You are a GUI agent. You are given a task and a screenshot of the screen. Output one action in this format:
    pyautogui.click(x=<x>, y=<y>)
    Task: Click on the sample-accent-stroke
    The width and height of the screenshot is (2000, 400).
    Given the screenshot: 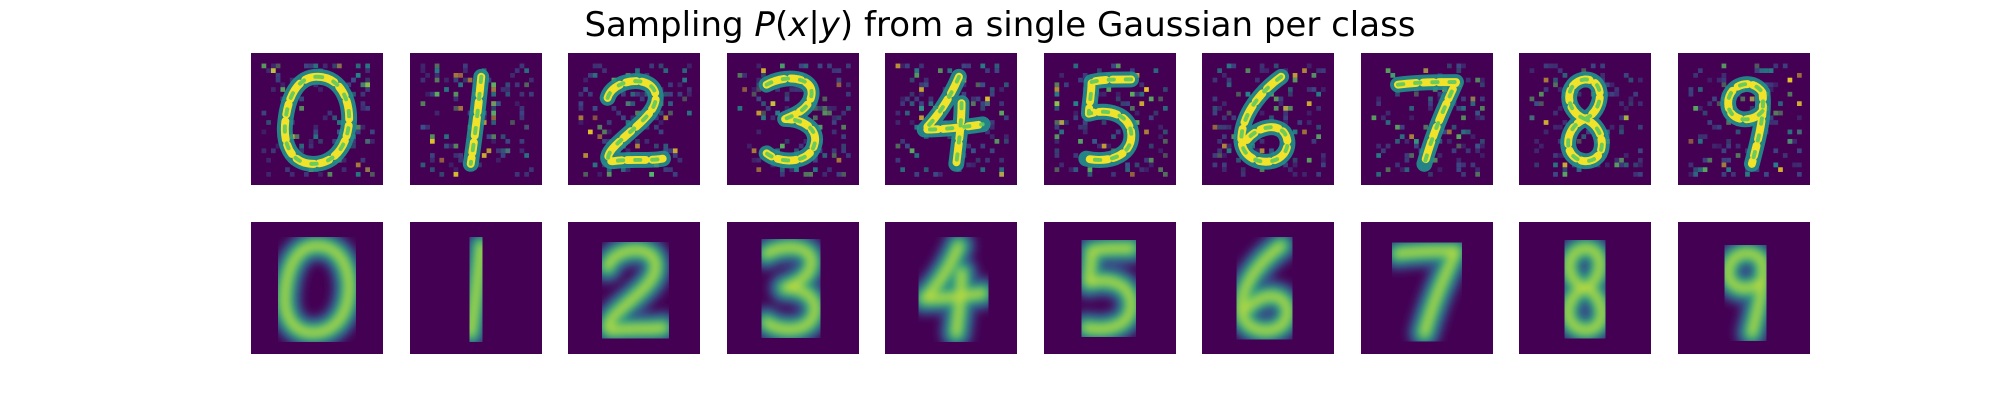 What is the action you would take?
    pyautogui.click(x=953, y=120)
    